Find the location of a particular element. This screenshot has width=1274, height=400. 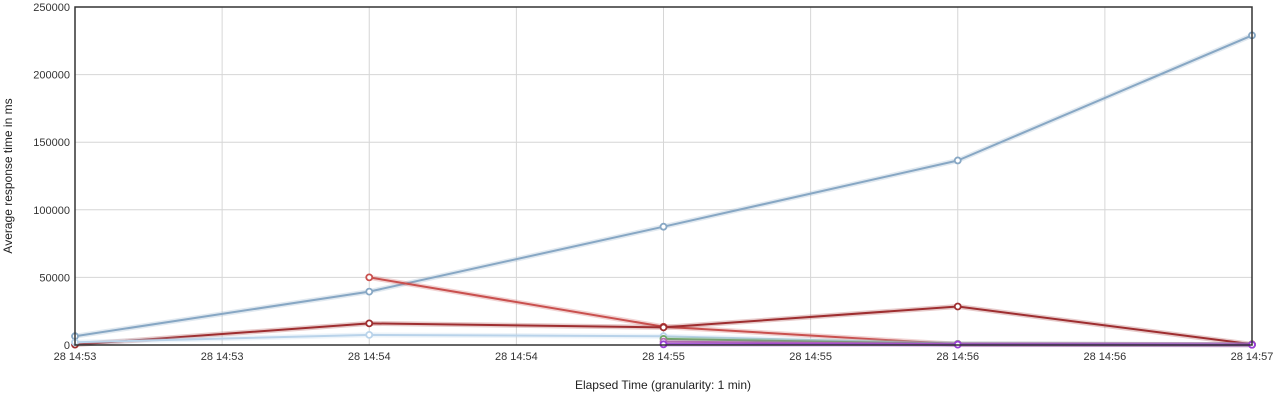

y-tick-label: 200000 is located at coordinates (51, 76).